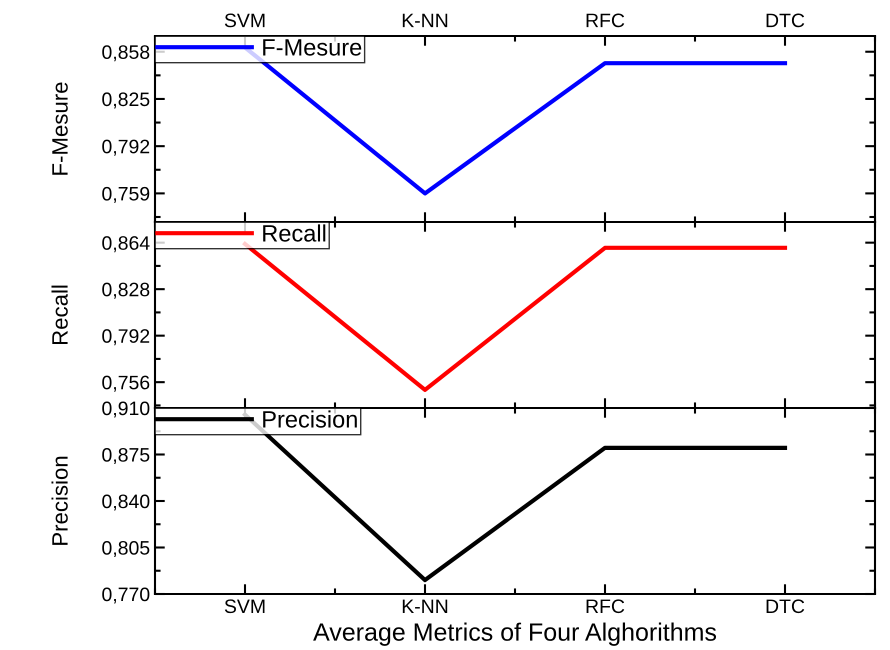 The width and height of the screenshot is (890, 650). What do you see at coordinates (126, 244) in the screenshot?
I see `y-tick-label: 0,864` at bounding box center [126, 244].